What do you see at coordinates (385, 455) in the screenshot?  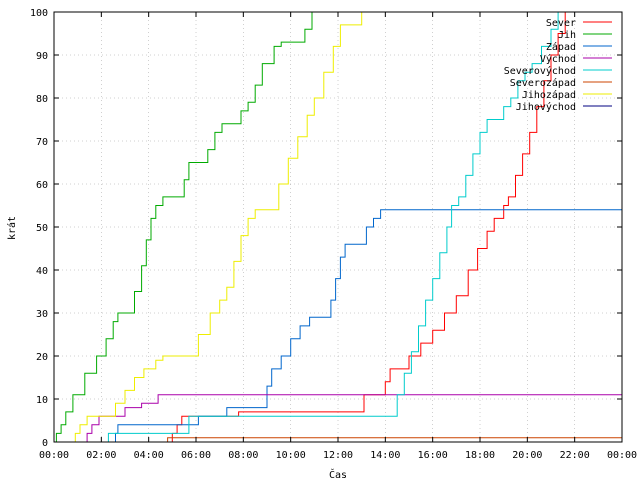 I see `x-tick-label: 14:00` at bounding box center [385, 455].